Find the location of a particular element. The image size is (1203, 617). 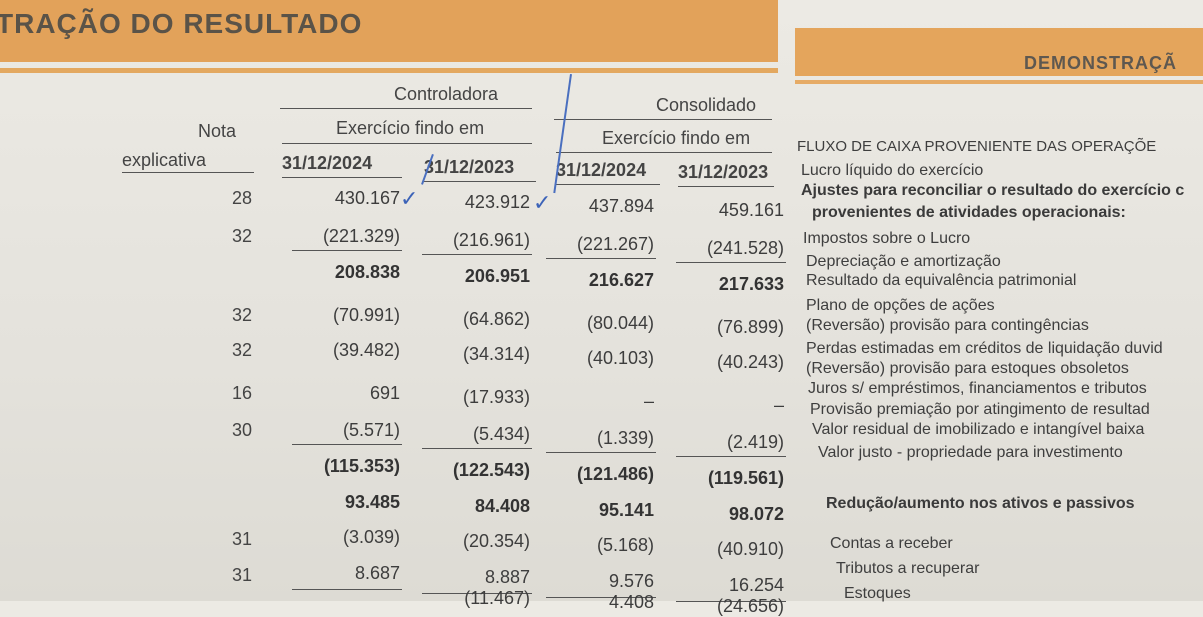

header-exercicio-consolidado: Exercício findo em is located at coordinates (676, 138).